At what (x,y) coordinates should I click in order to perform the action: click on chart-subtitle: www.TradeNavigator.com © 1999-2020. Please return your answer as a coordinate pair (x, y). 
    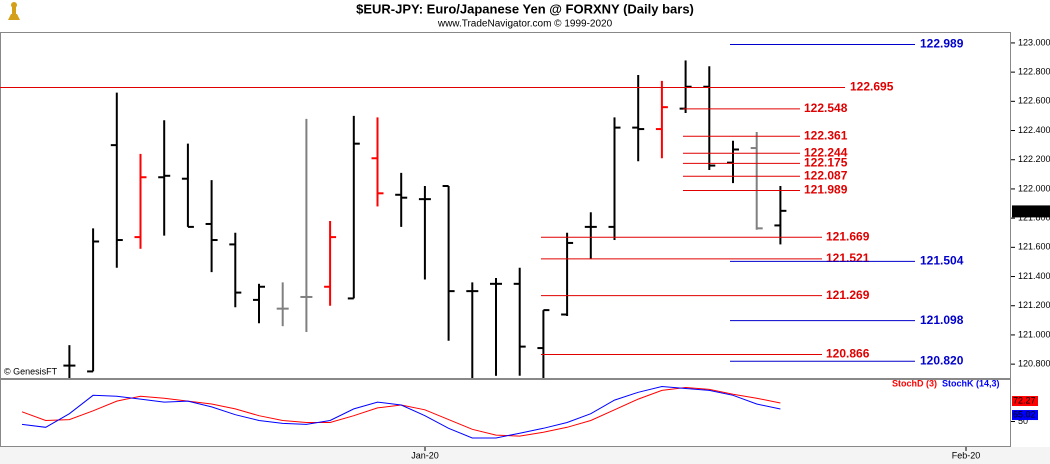
    Looking at the image, I should click on (525, 24).